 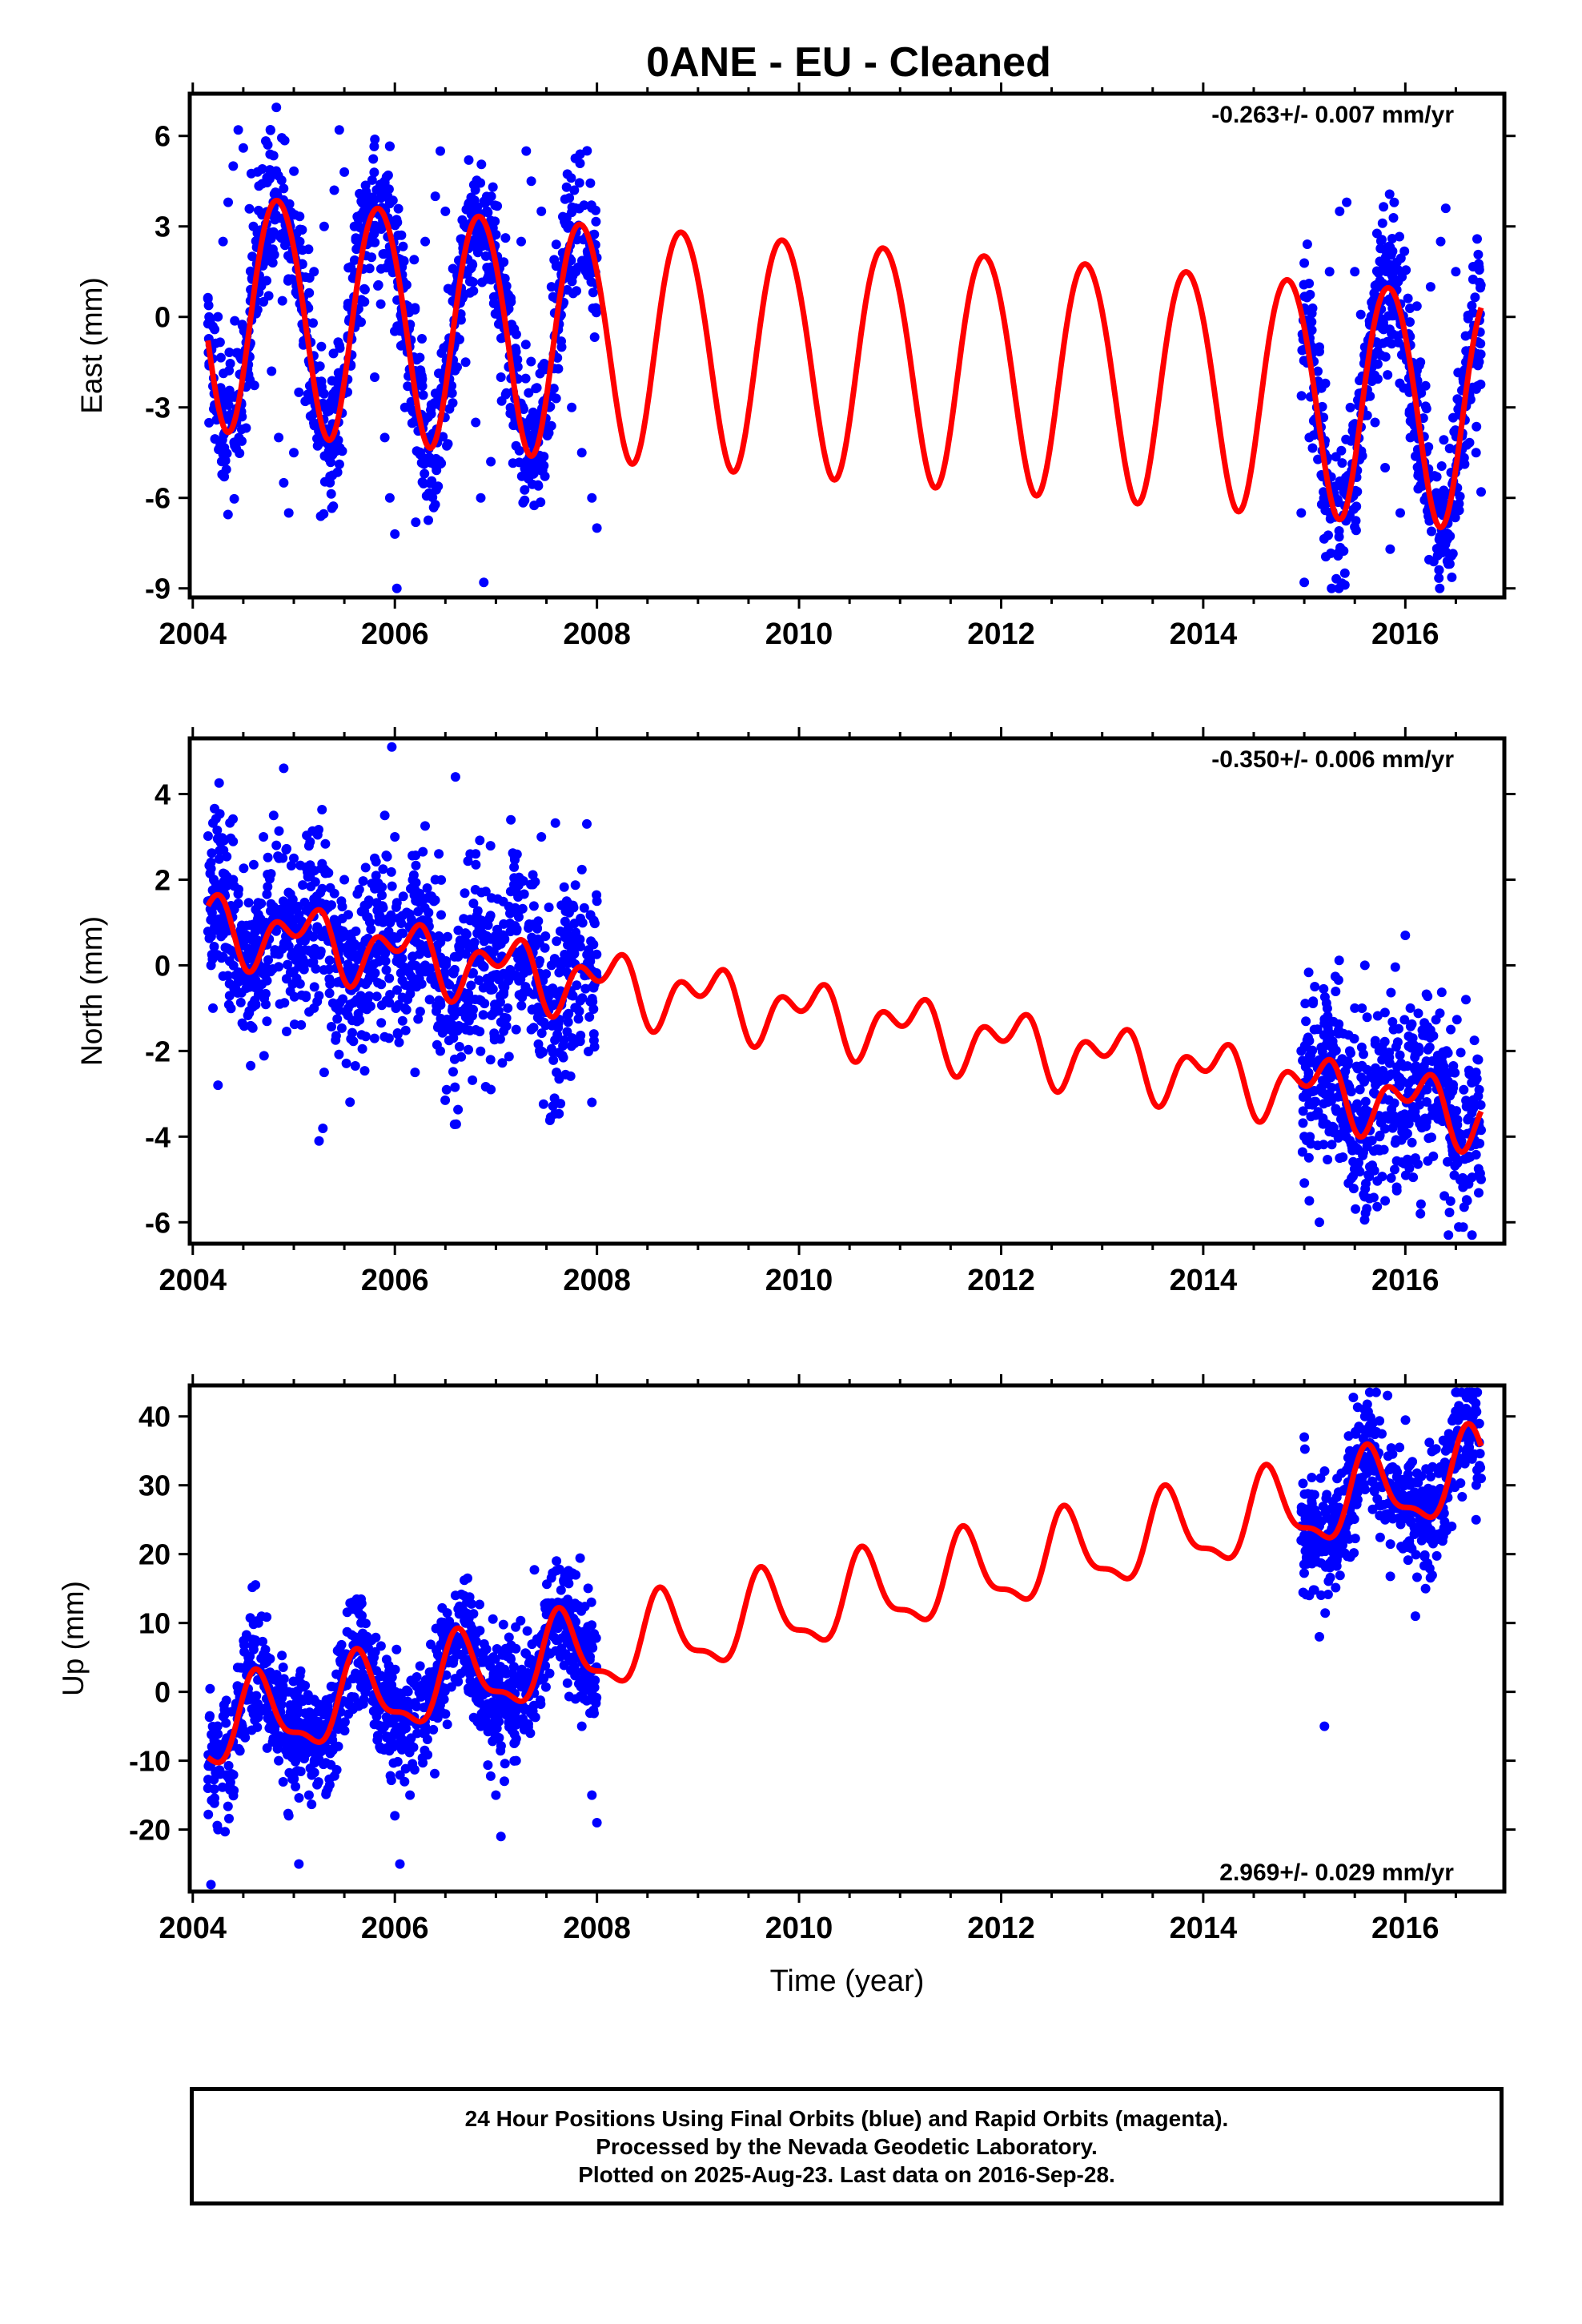 What do you see at coordinates (1001, 1281) in the screenshot?
I see `x-tick-label: 2012` at bounding box center [1001, 1281].